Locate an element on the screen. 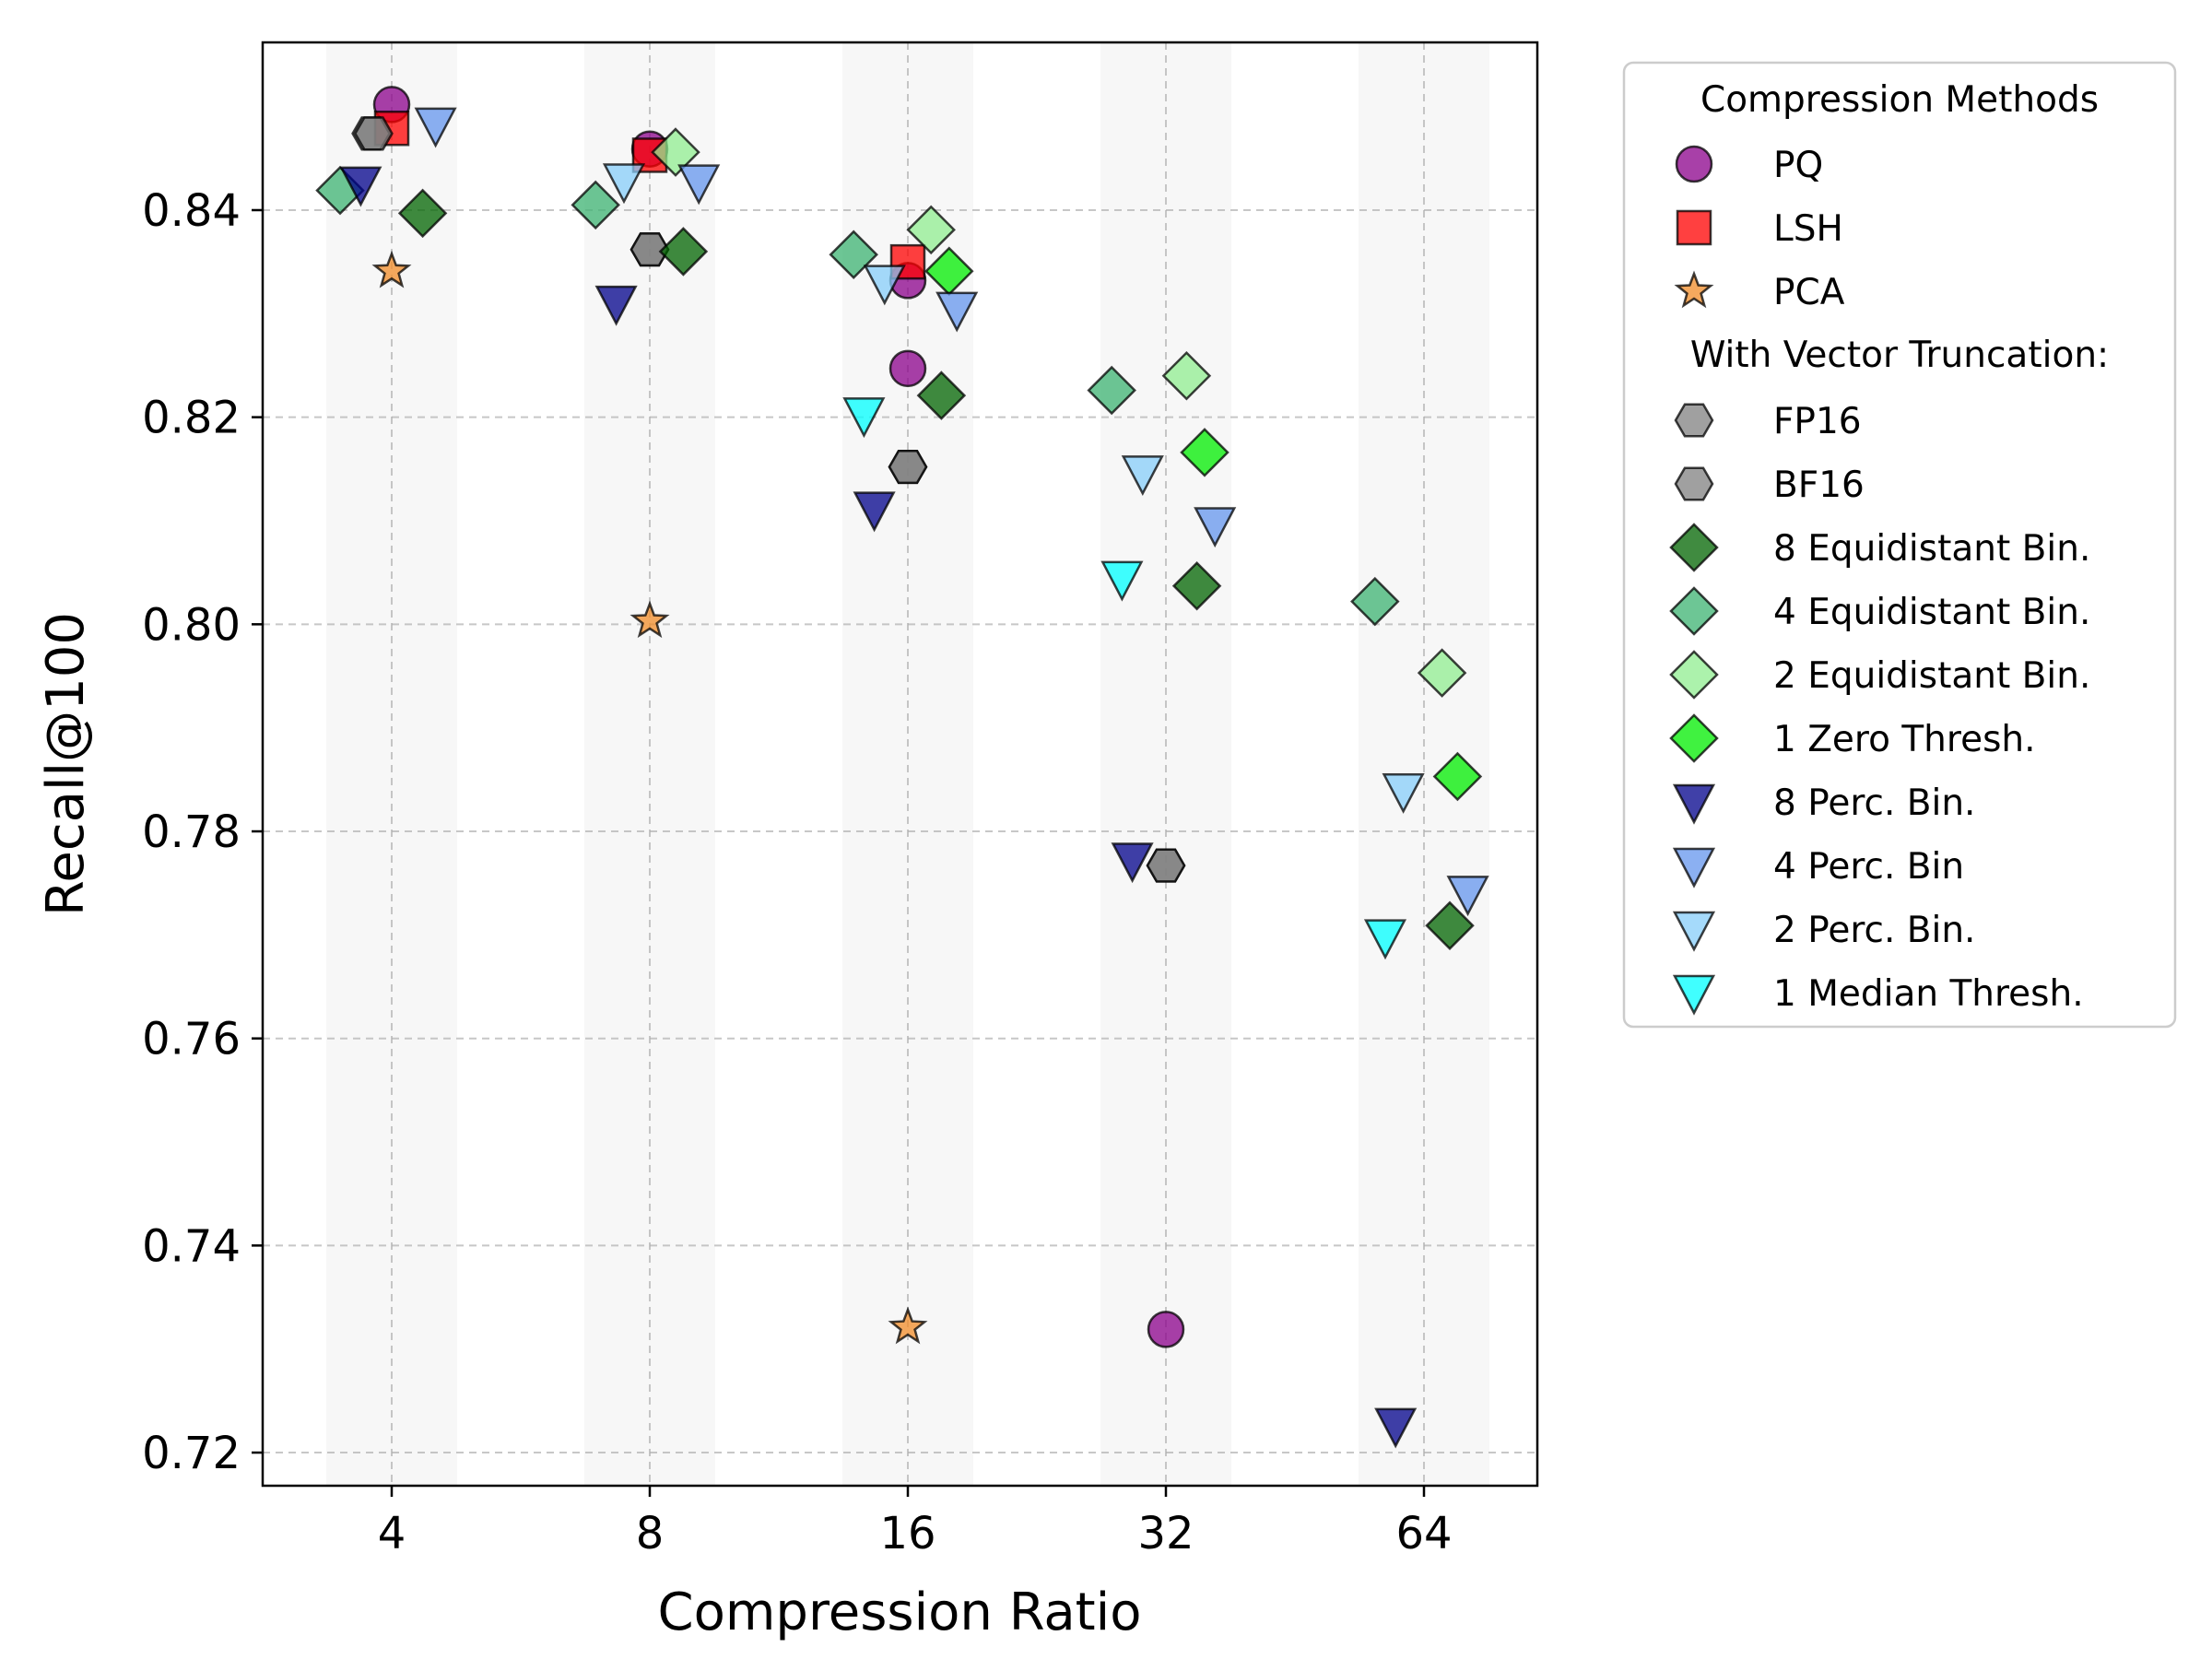 This screenshot has height=1659, width=2212. x-tick-label-8: 8 is located at coordinates (650, 1533).